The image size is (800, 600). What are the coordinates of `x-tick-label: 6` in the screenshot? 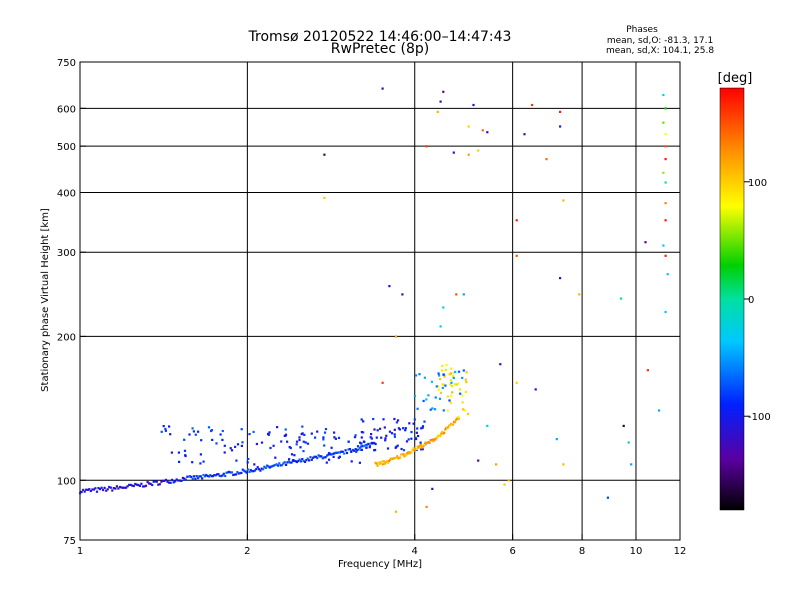 It's located at (512, 551).